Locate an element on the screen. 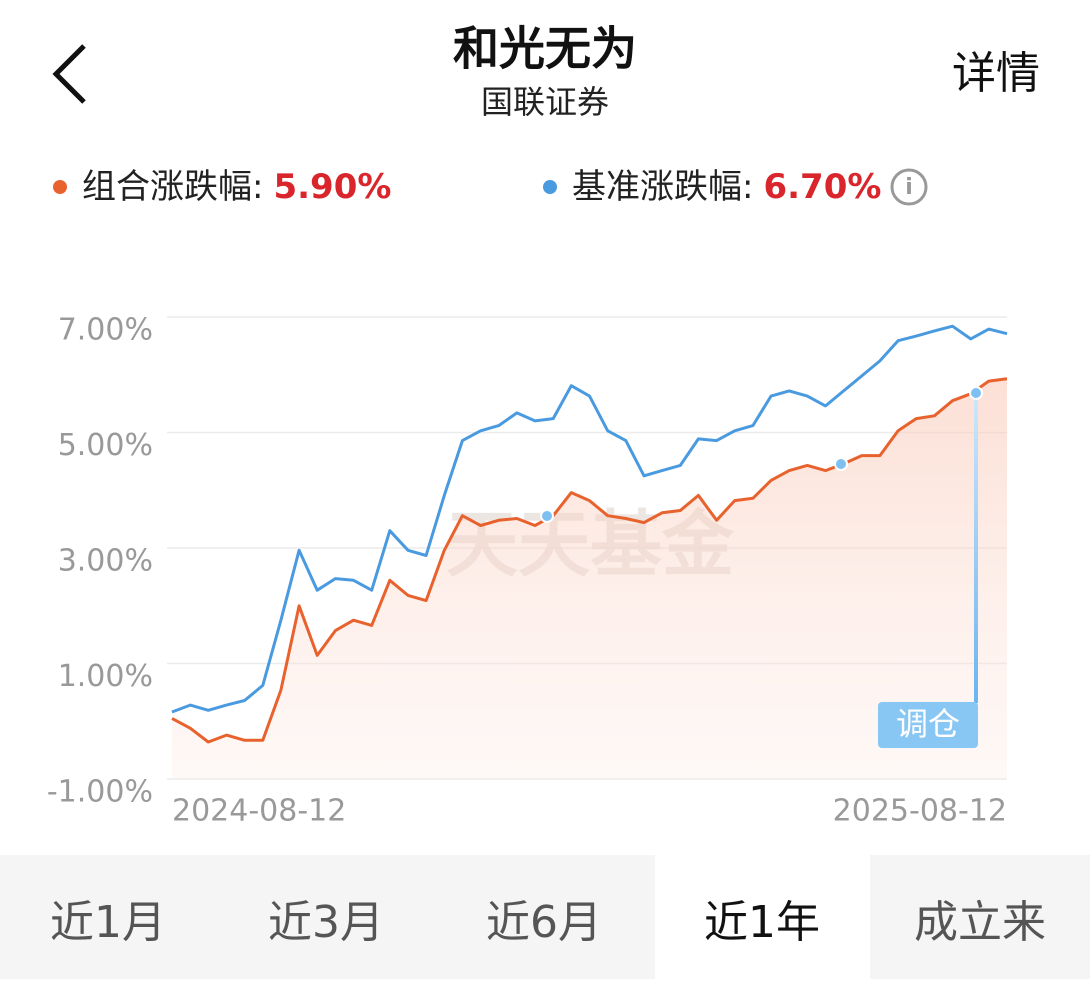 The height and width of the screenshot is (983, 1090). info-icon-glyph: i is located at coordinates (909, 187).